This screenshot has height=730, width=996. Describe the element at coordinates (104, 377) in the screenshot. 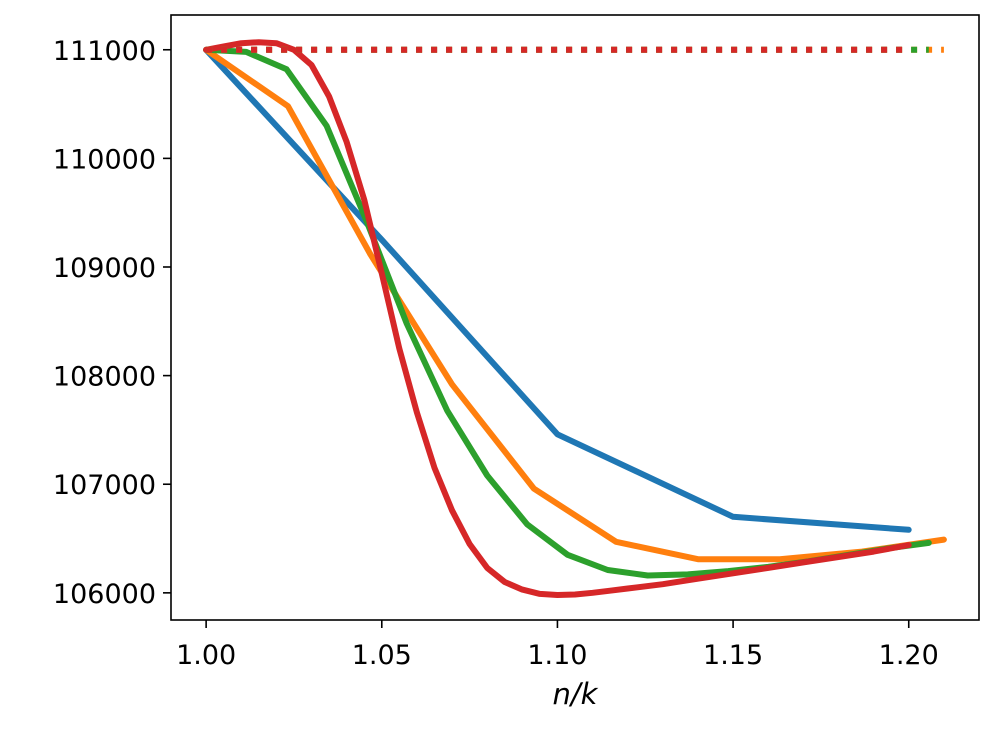

I see `y-tick-label: 108000` at that location.